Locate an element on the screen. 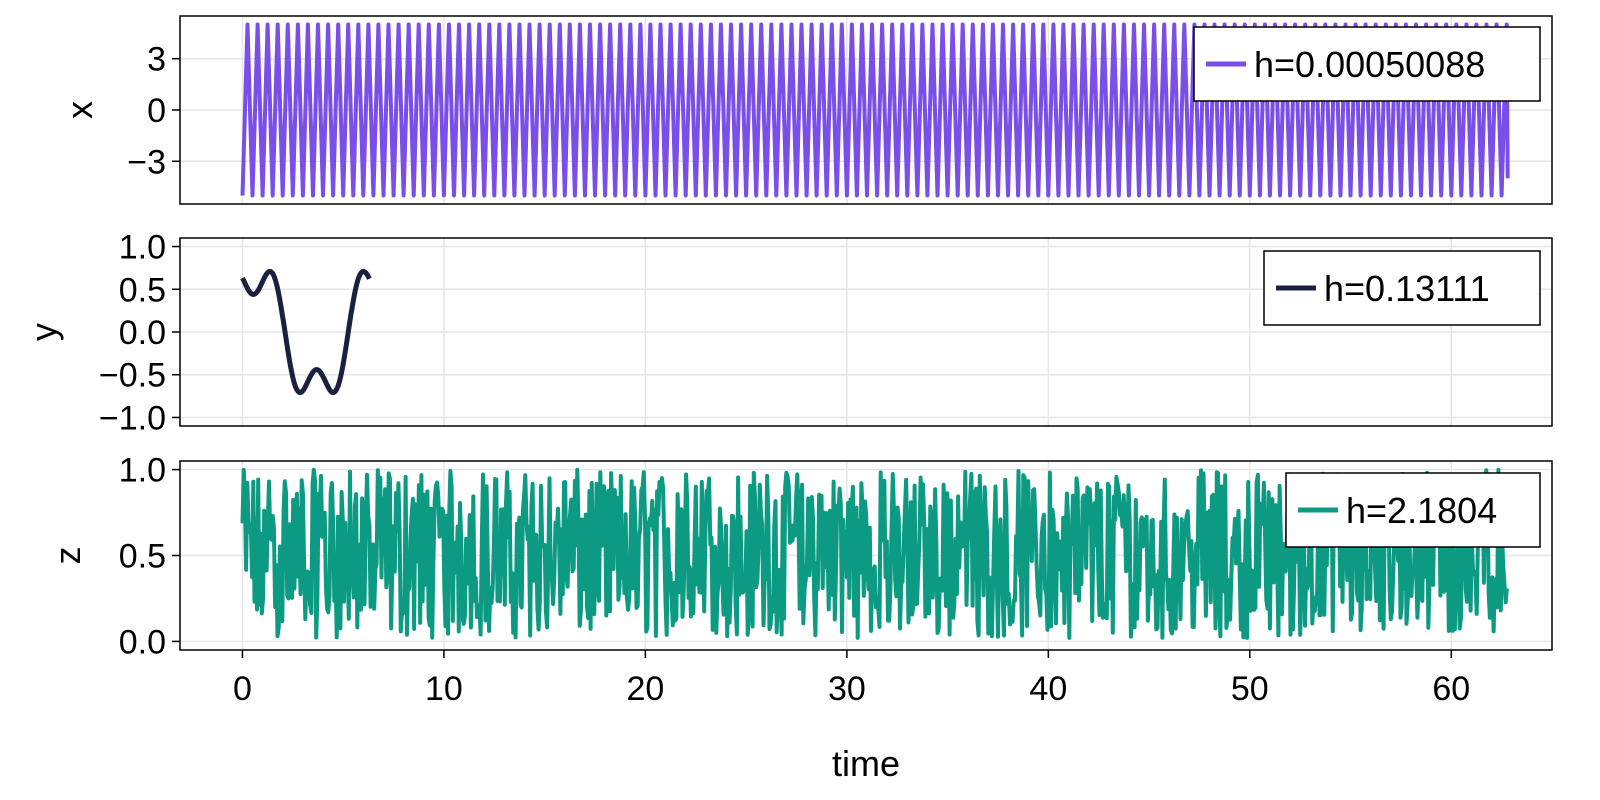  y-tick-label: 0 is located at coordinates (156, 111).